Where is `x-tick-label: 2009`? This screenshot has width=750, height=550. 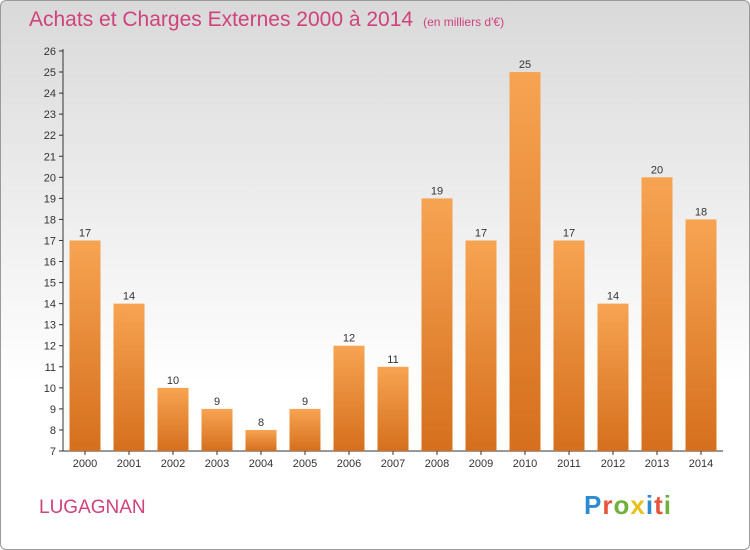
x-tick-label: 2009 is located at coordinates (481, 464).